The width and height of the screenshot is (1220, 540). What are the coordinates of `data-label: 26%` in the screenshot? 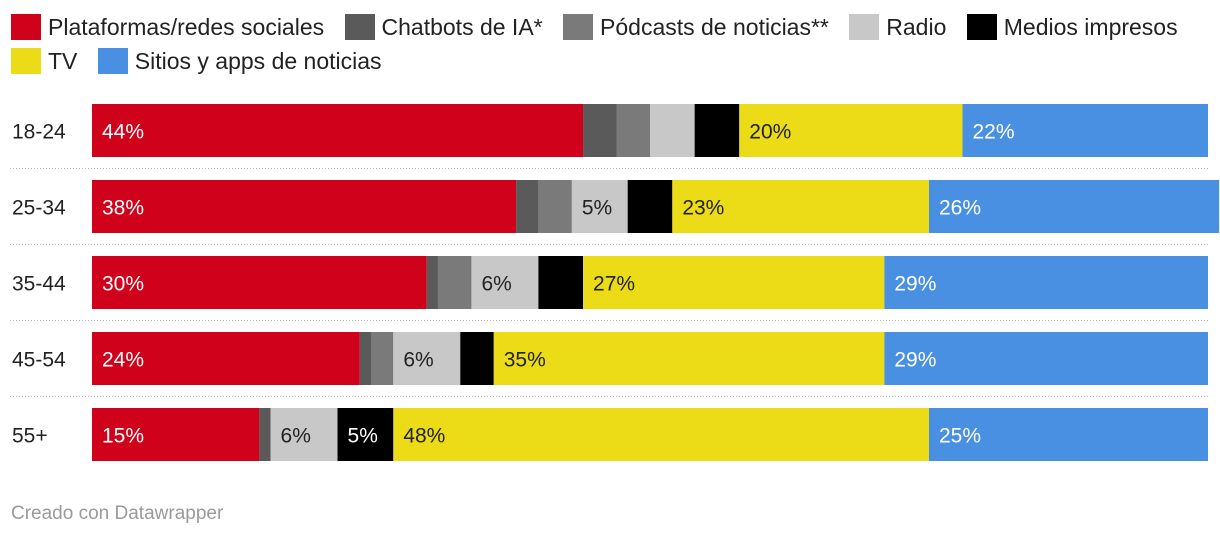 It's located at (960, 208).